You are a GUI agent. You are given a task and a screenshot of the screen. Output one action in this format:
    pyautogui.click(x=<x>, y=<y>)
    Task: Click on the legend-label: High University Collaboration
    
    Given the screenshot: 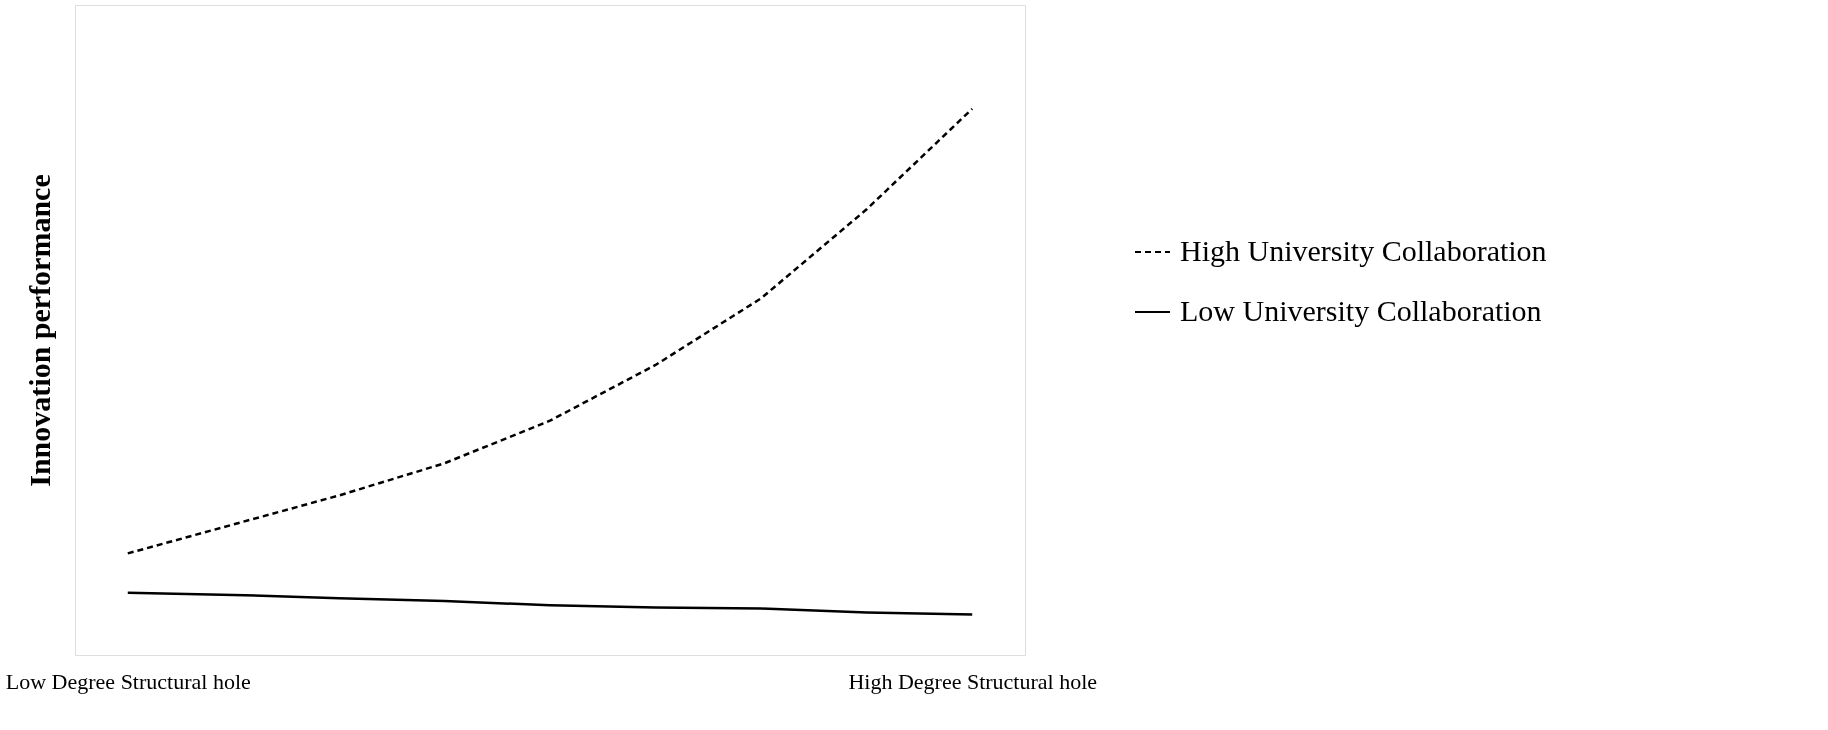 What is the action you would take?
    pyautogui.click(x=1363, y=250)
    